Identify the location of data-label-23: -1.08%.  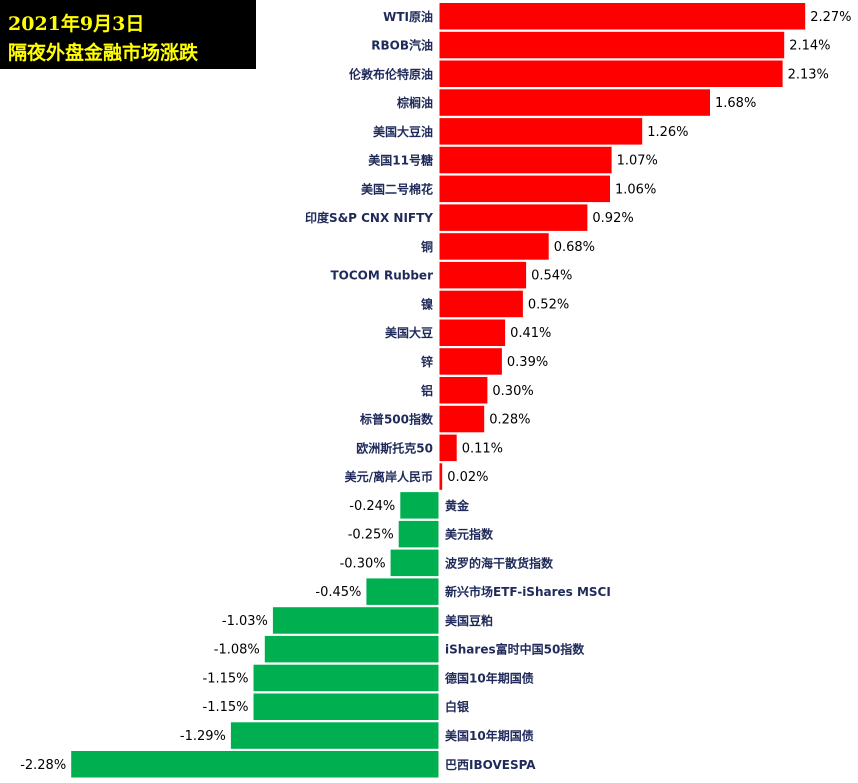
(237, 650).